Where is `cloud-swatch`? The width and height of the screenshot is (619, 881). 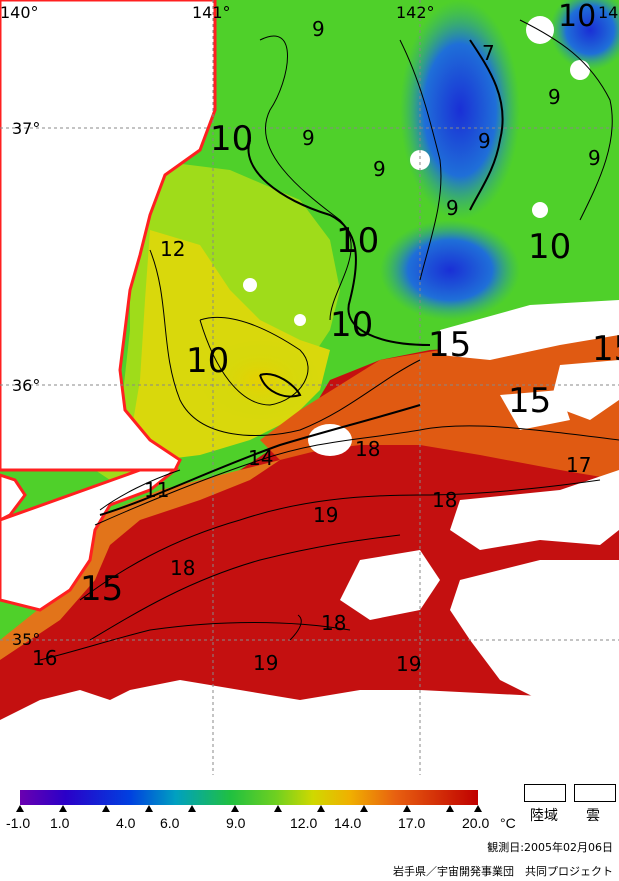
cloud-swatch is located at coordinates (595, 793).